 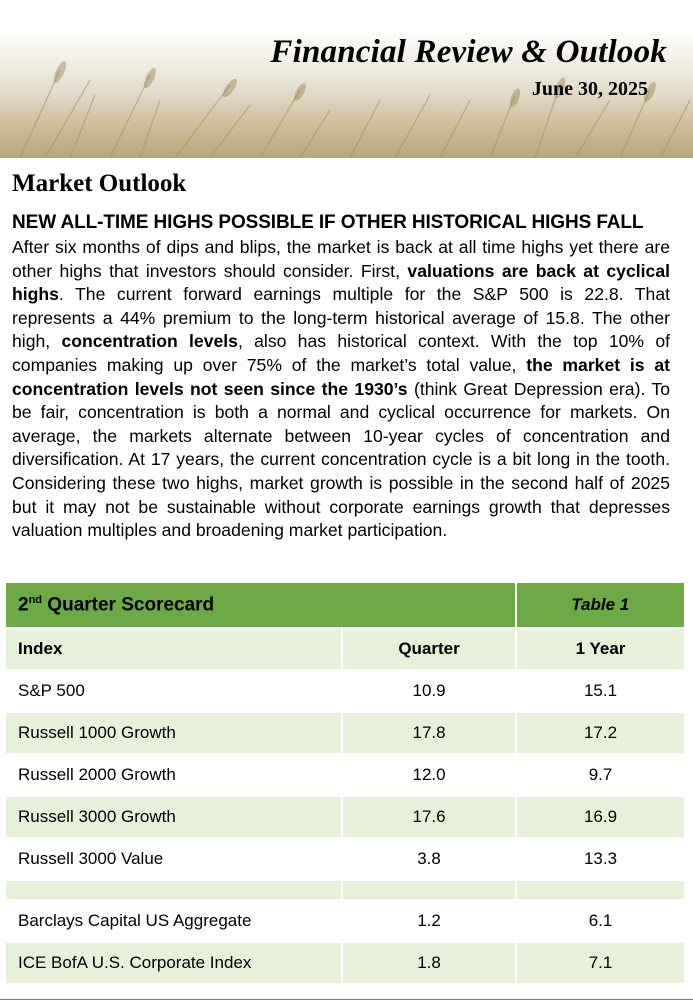 I want to click on table-row: Russell 1000 Growth 17.8 17.2, so click(x=345, y=733).